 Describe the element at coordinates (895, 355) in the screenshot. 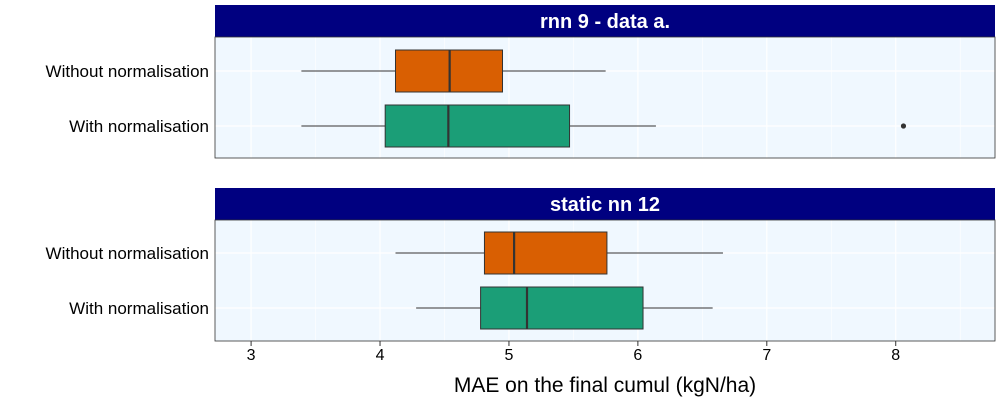

I see `x-tick-label: 8` at that location.